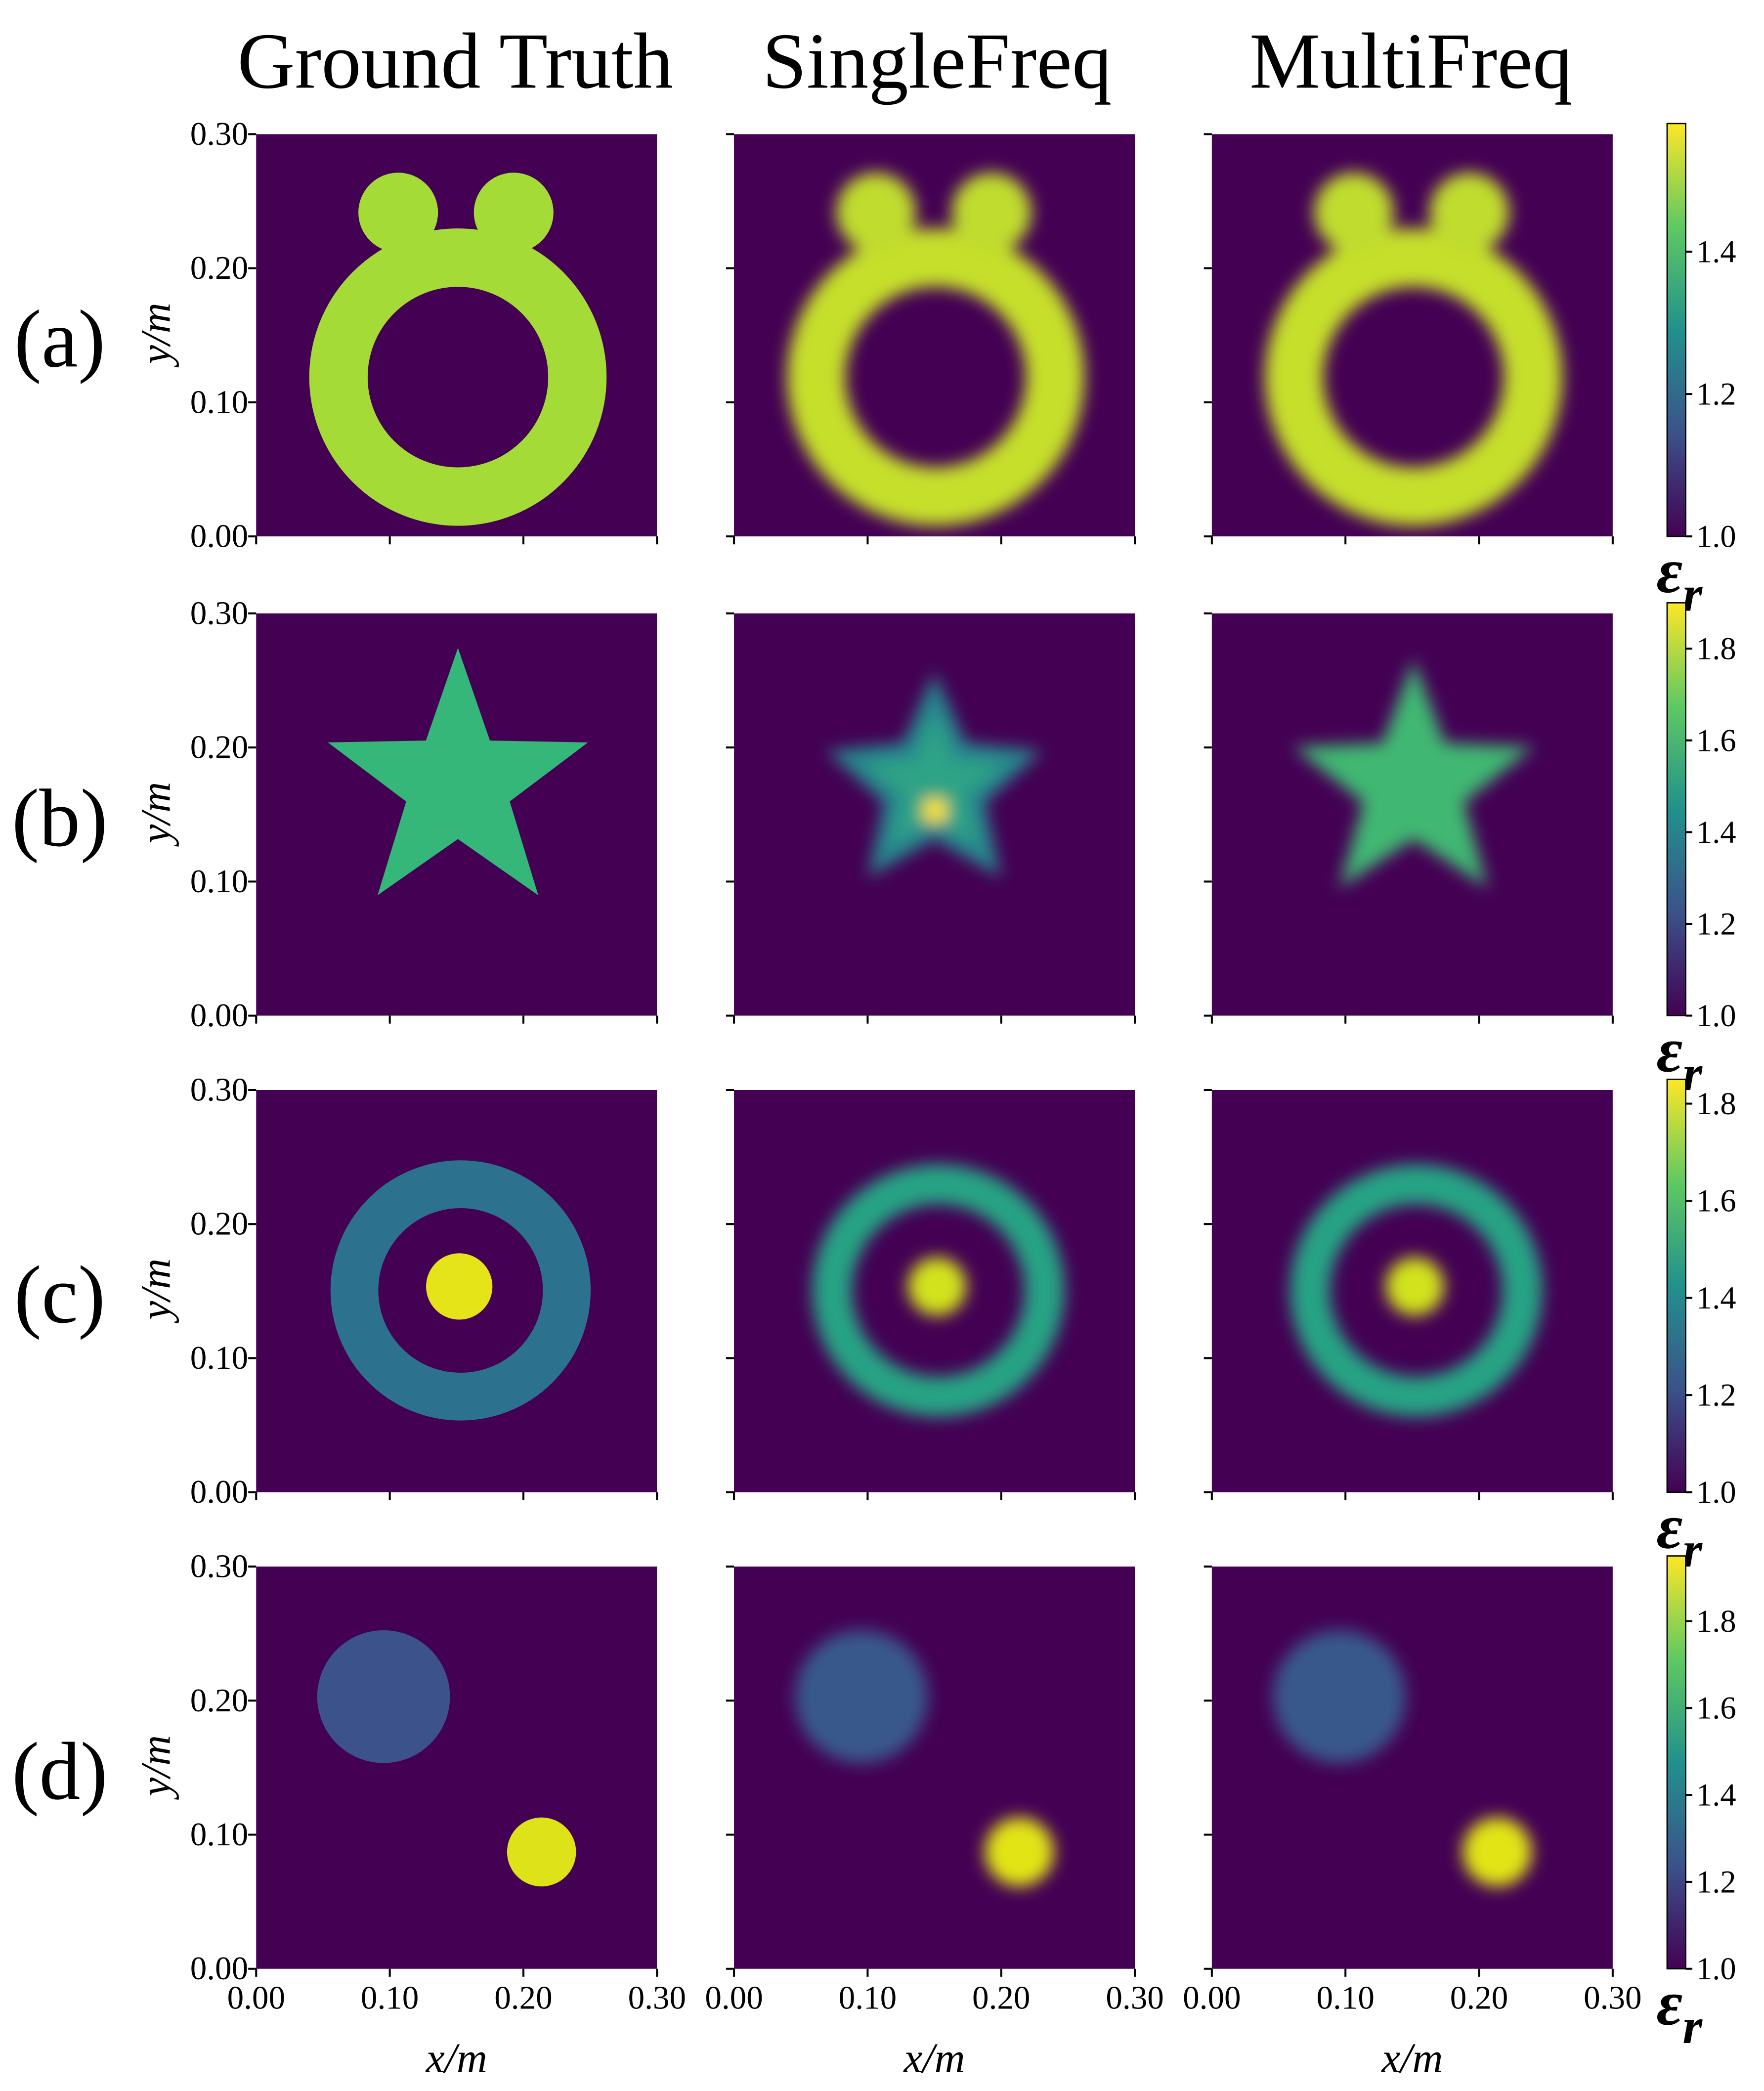 The width and height of the screenshot is (1764, 2091). Describe the element at coordinates (60, 818) in the screenshot. I see `row-label: (b)` at that location.